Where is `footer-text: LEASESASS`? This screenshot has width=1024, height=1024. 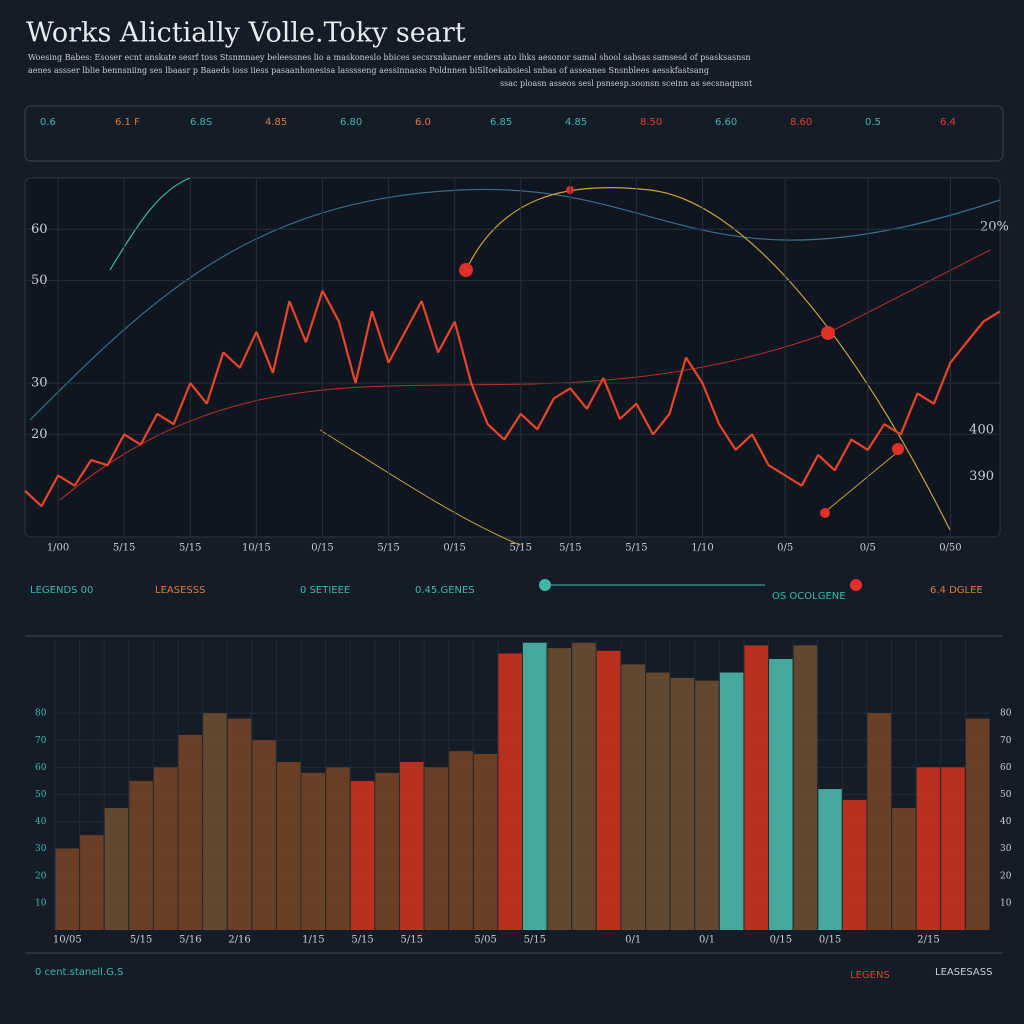
footer-text: LEASESASS is located at coordinates (963, 972).